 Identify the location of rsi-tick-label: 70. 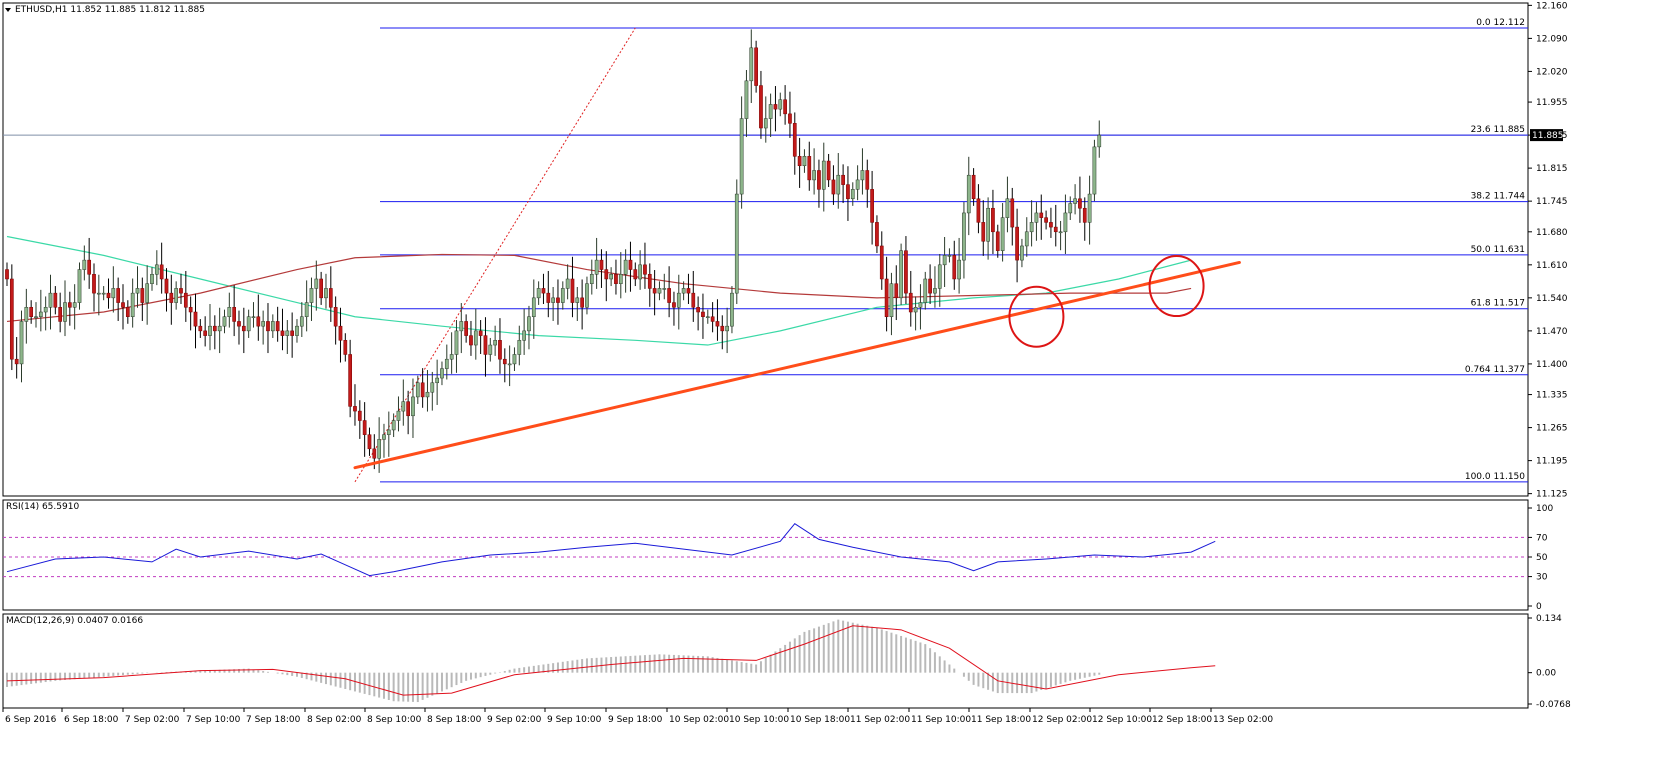
(1542, 538).